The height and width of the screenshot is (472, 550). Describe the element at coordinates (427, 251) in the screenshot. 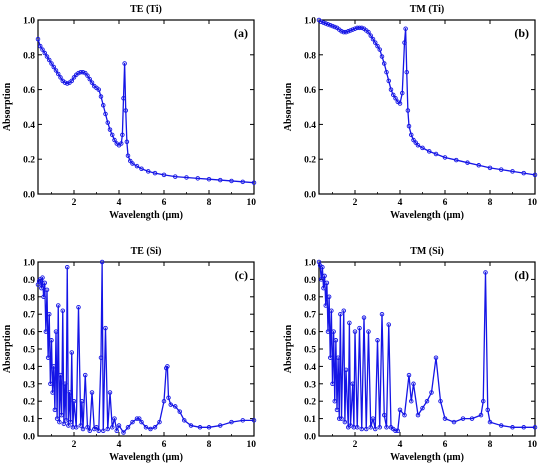

I see `chart-title: TM (Si)` at that location.